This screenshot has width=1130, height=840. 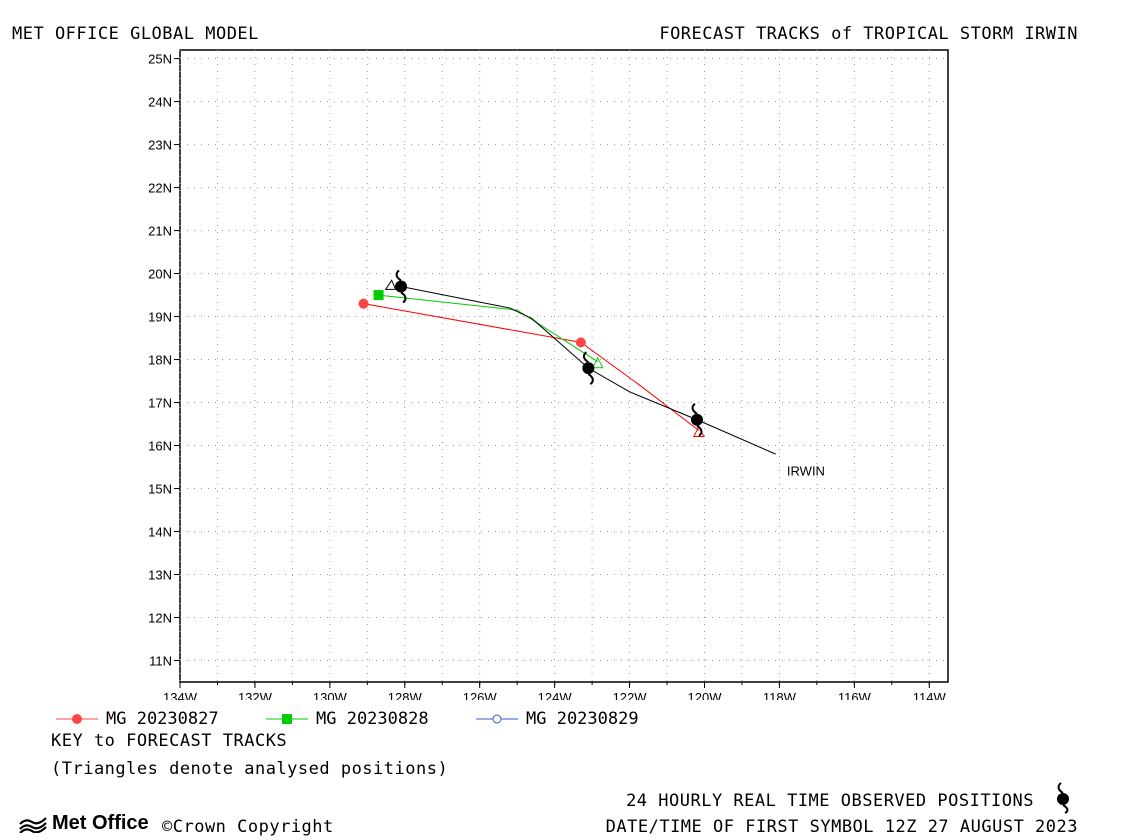 What do you see at coordinates (287, 719) in the screenshot?
I see `legend-marker-square-icon` at bounding box center [287, 719].